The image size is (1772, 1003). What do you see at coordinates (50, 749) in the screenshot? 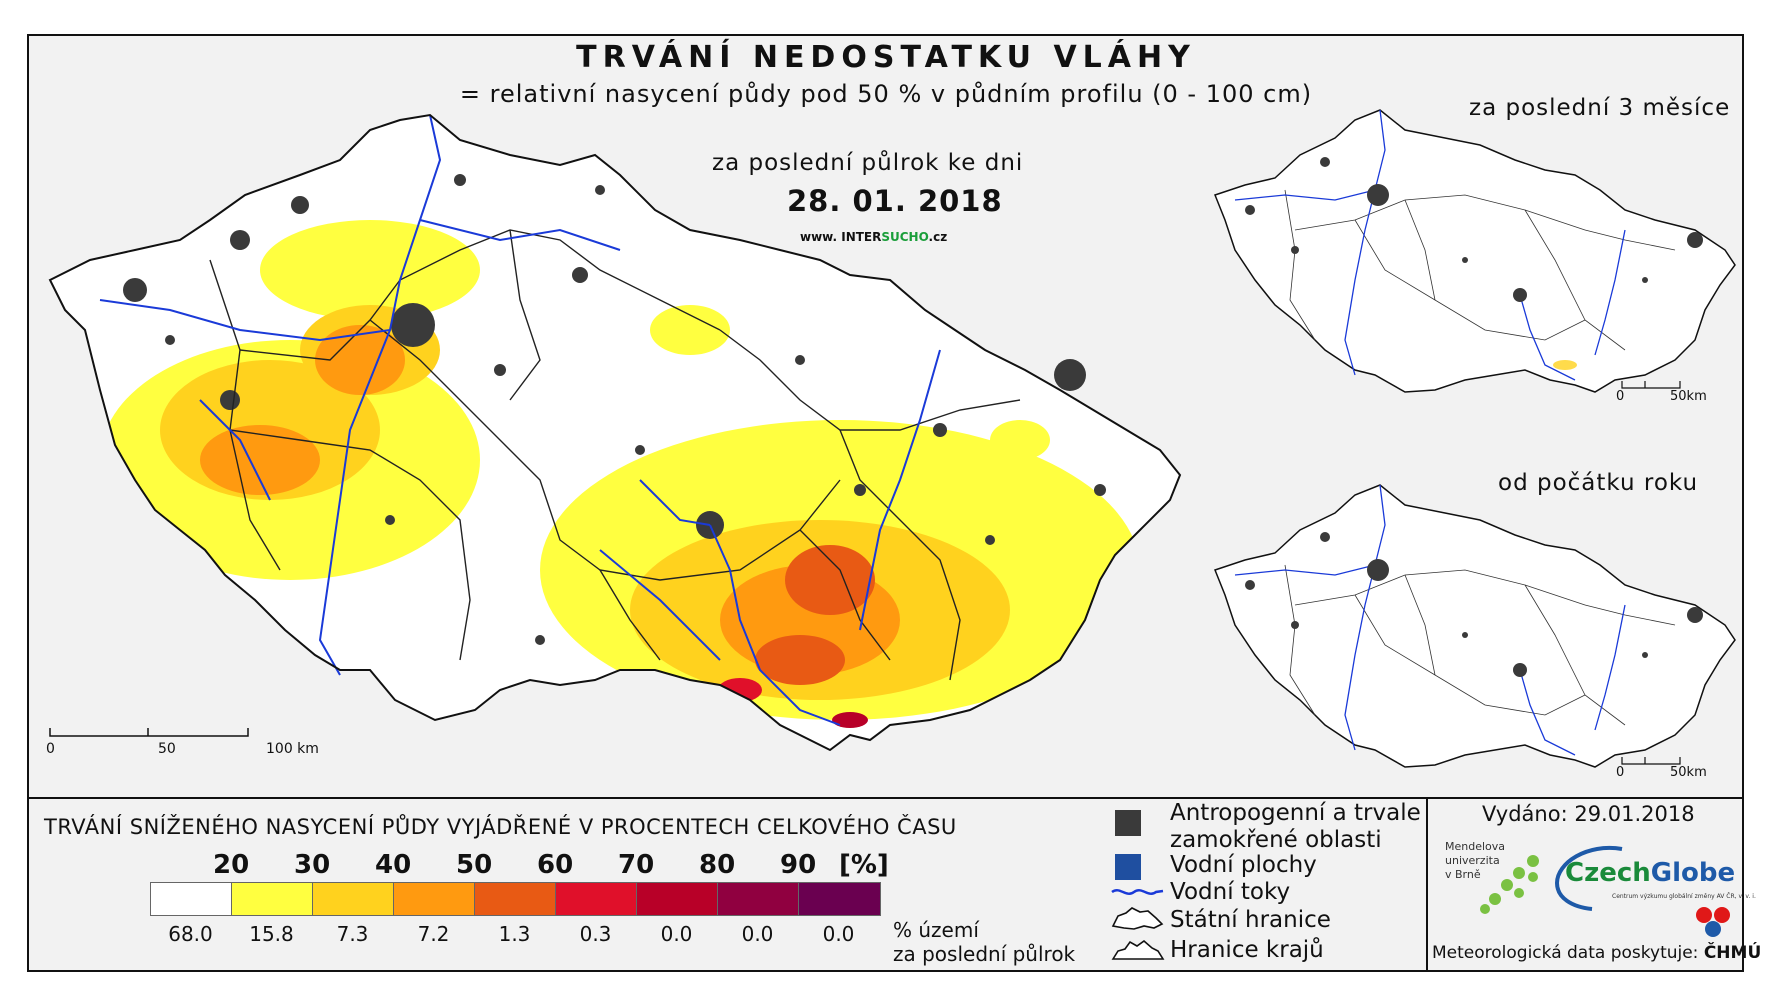
I see `scale-tick-0: 0` at bounding box center [50, 749].